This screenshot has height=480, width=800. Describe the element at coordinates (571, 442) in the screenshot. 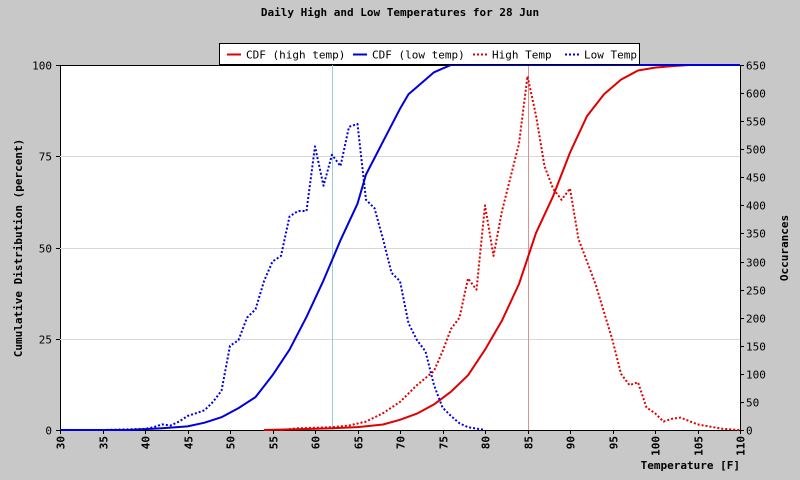

I see `x-tick-label-12: 90` at that location.